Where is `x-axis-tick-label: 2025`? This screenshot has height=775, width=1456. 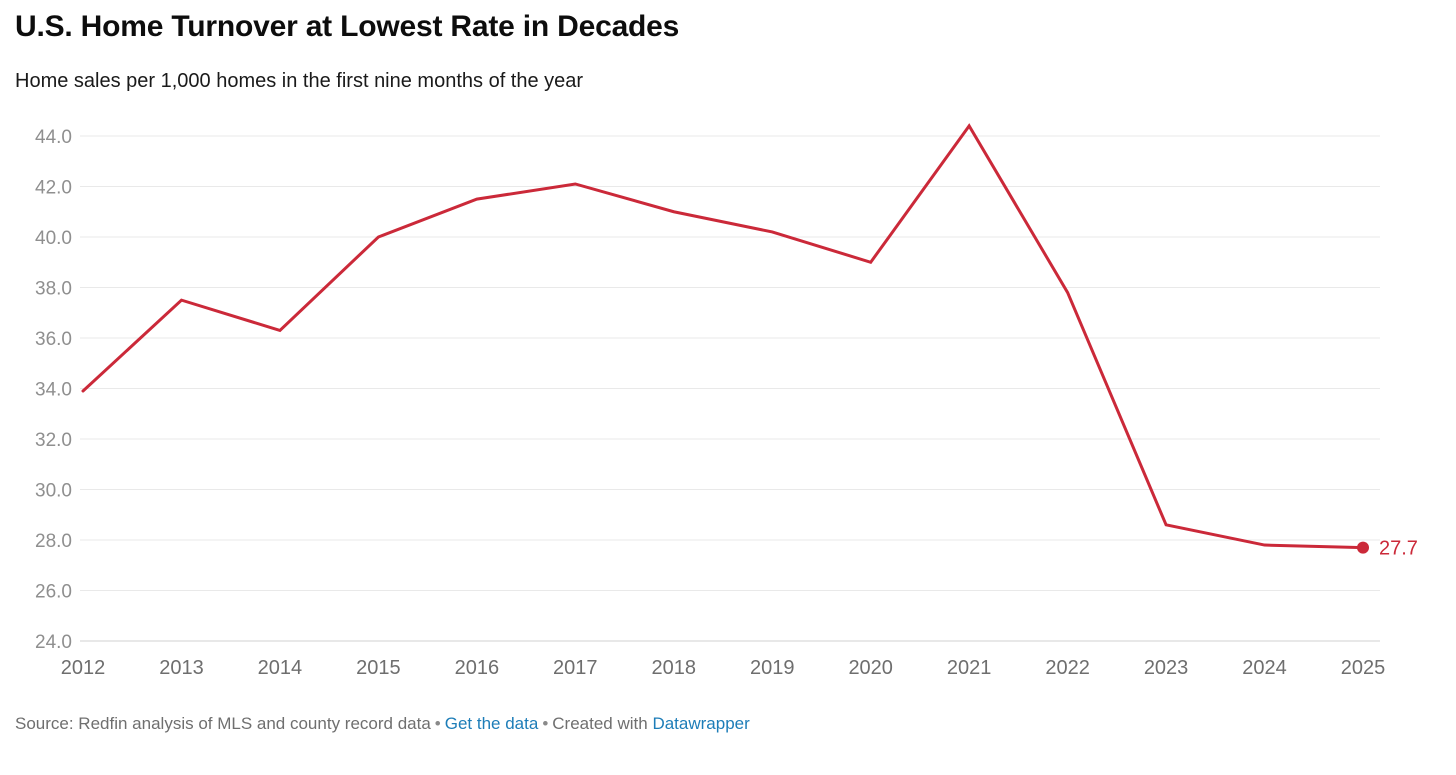 x-axis-tick-label: 2025 is located at coordinates (1363, 668).